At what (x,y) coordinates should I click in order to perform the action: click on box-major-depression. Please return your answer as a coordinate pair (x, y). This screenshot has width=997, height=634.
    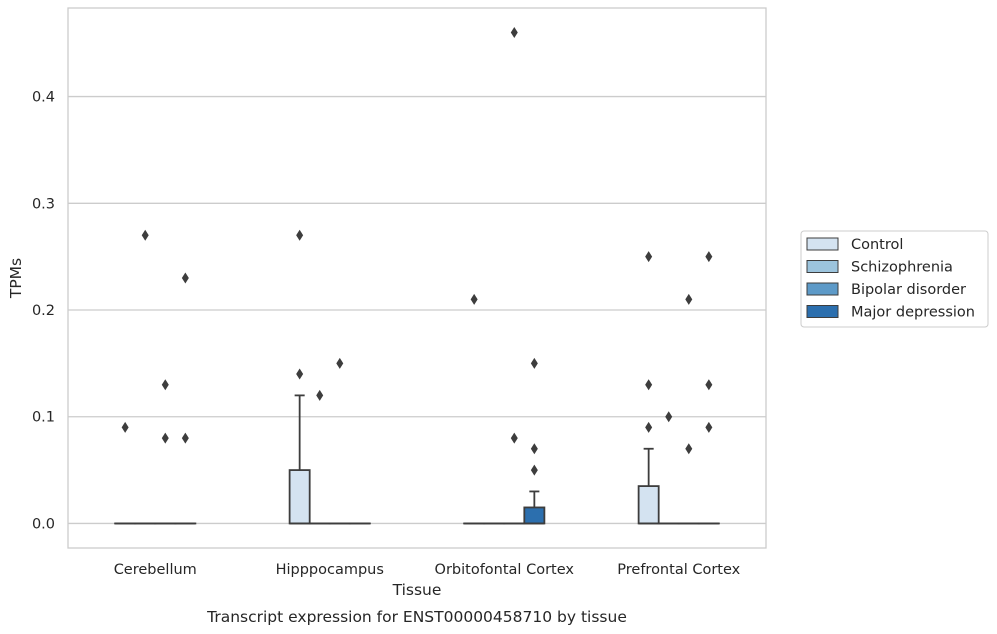
    Looking at the image, I should click on (534, 507).